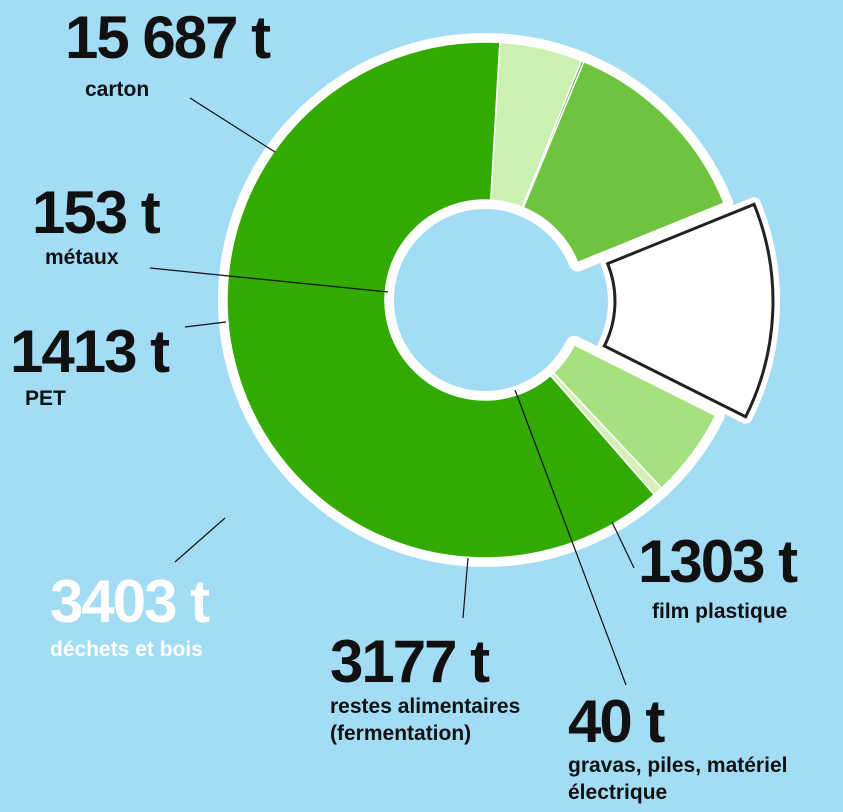 The image size is (843, 812). Describe the element at coordinates (117, 89) in the screenshot. I see `category-label: carton` at that location.